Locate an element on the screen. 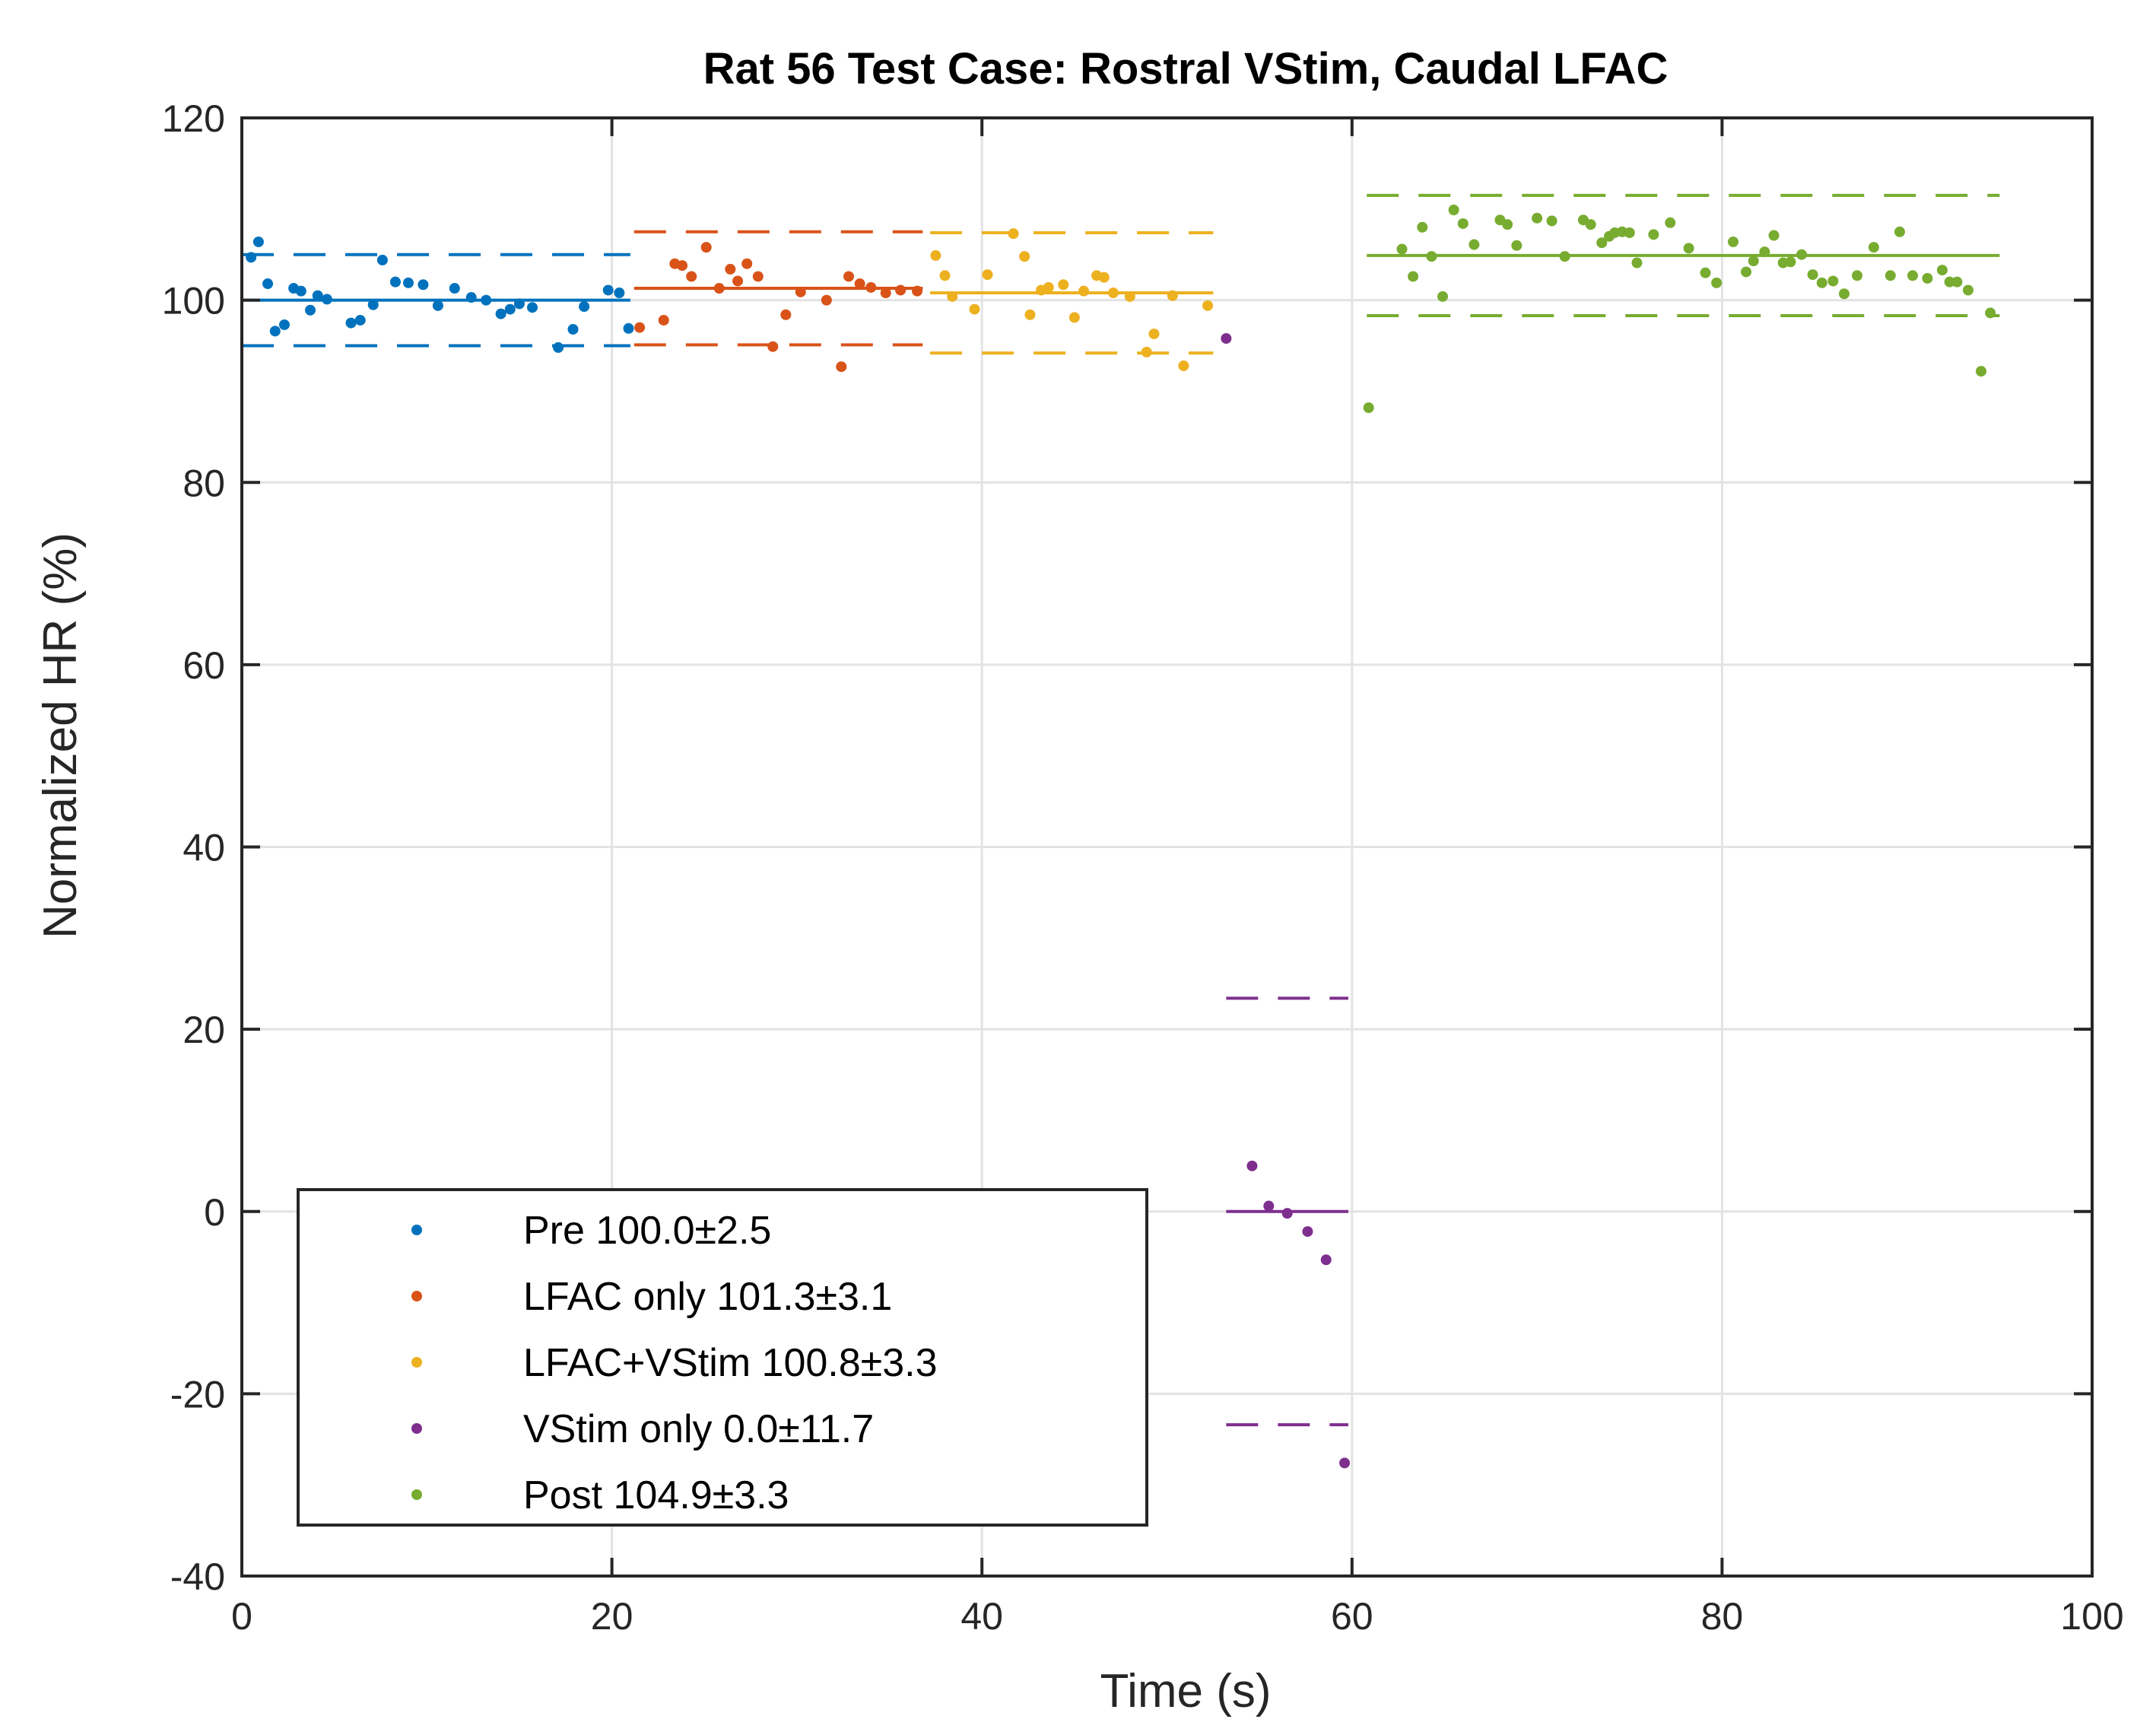 The width and height of the screenshot is (2156, 1735). series-lfac-only is located at coordinates (778, 301).